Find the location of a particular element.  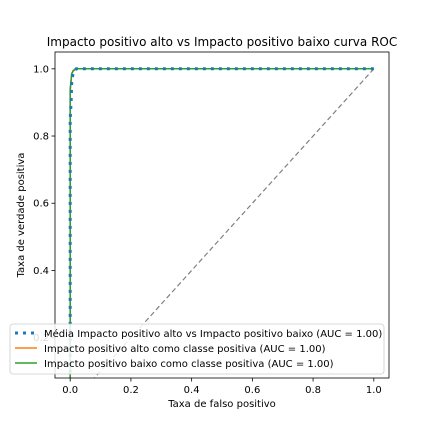

x-axis-label: Taxa de falso positivo is located at coordinates (221, 404).